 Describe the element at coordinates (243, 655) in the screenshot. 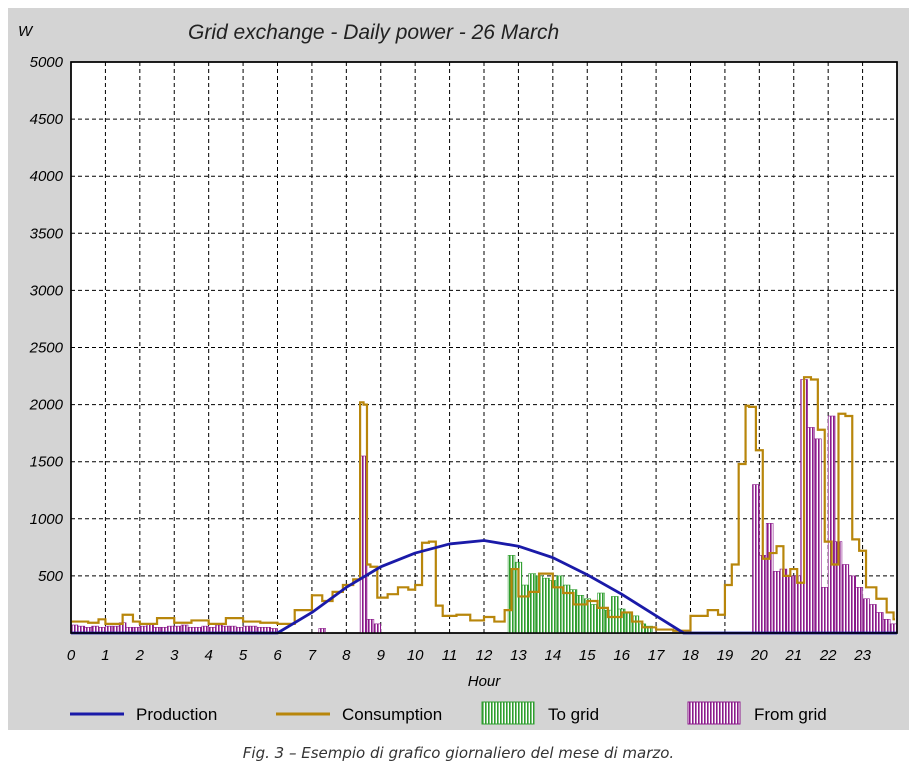

I see `x-tick-label: 5` at that location.